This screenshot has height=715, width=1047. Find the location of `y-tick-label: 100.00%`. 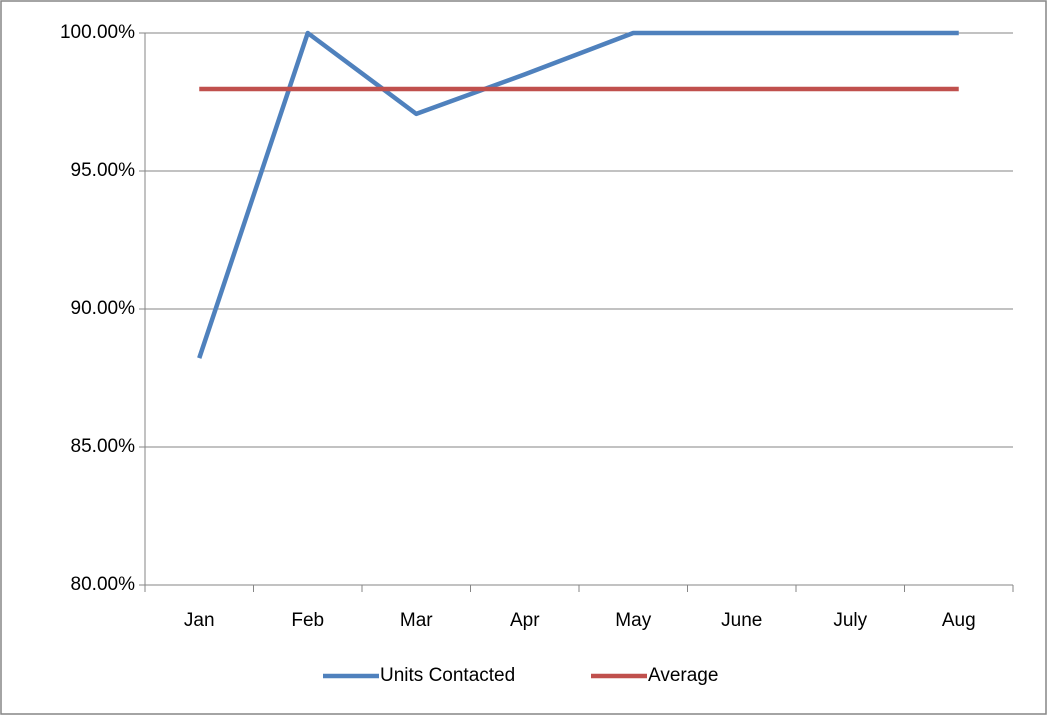

y-tick-label: 100.00% is located at coordinates (97, 32).